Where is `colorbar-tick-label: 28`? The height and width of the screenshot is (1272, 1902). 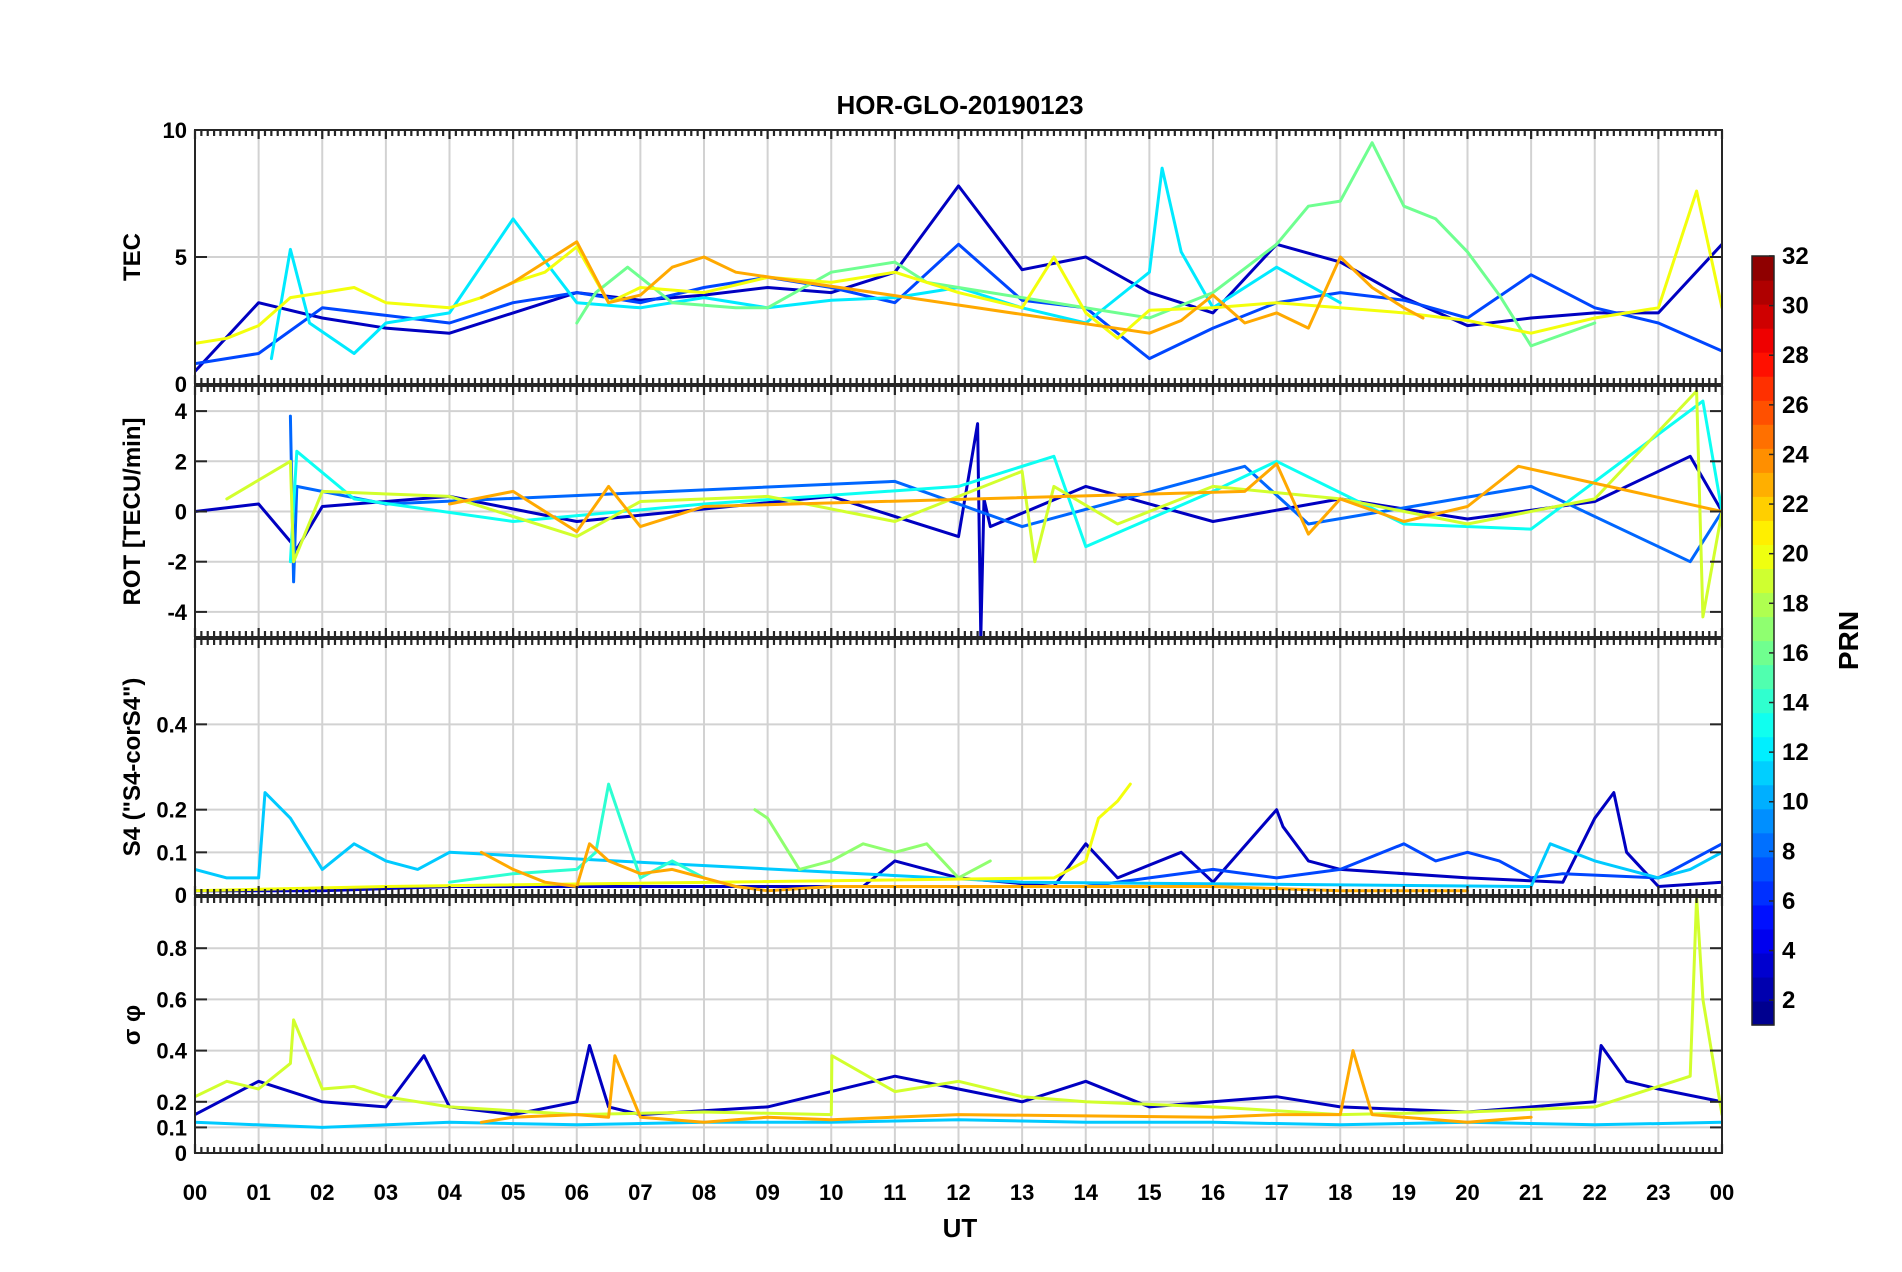
colorbar-tick-label: 28 is located at coordinates (1795, 355).